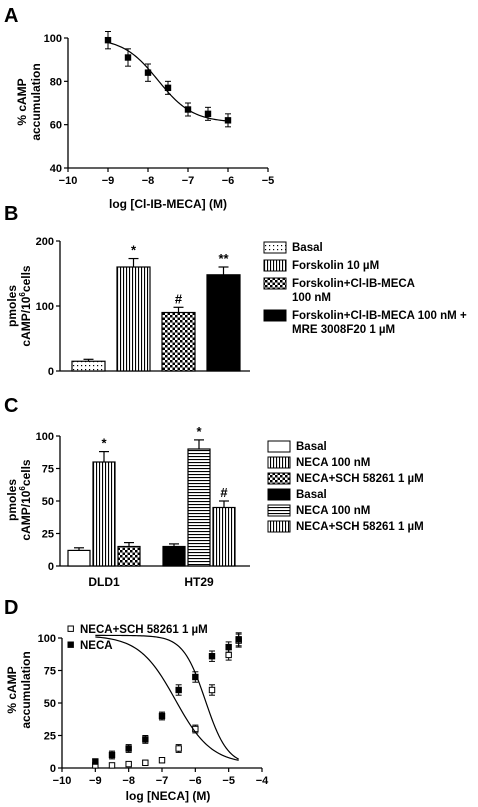 This screenshot has height=807, width=478. Describe the element at coordinates (168, 796) in the screenshot. I see `panel-d-xlabel: log [NECA] (M)` at that location.